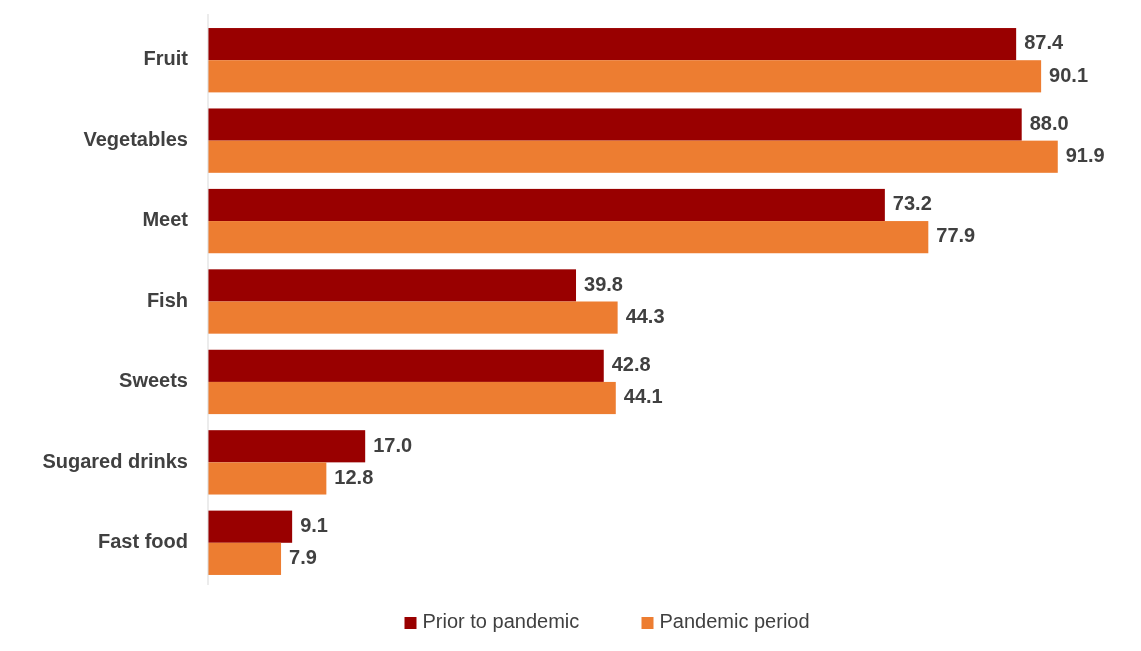 The width and height of the screenshot is (1141, 651). Describe the element at coordinates (603, 283) in the screenshot. I see `data-label: 39.8` at that location.